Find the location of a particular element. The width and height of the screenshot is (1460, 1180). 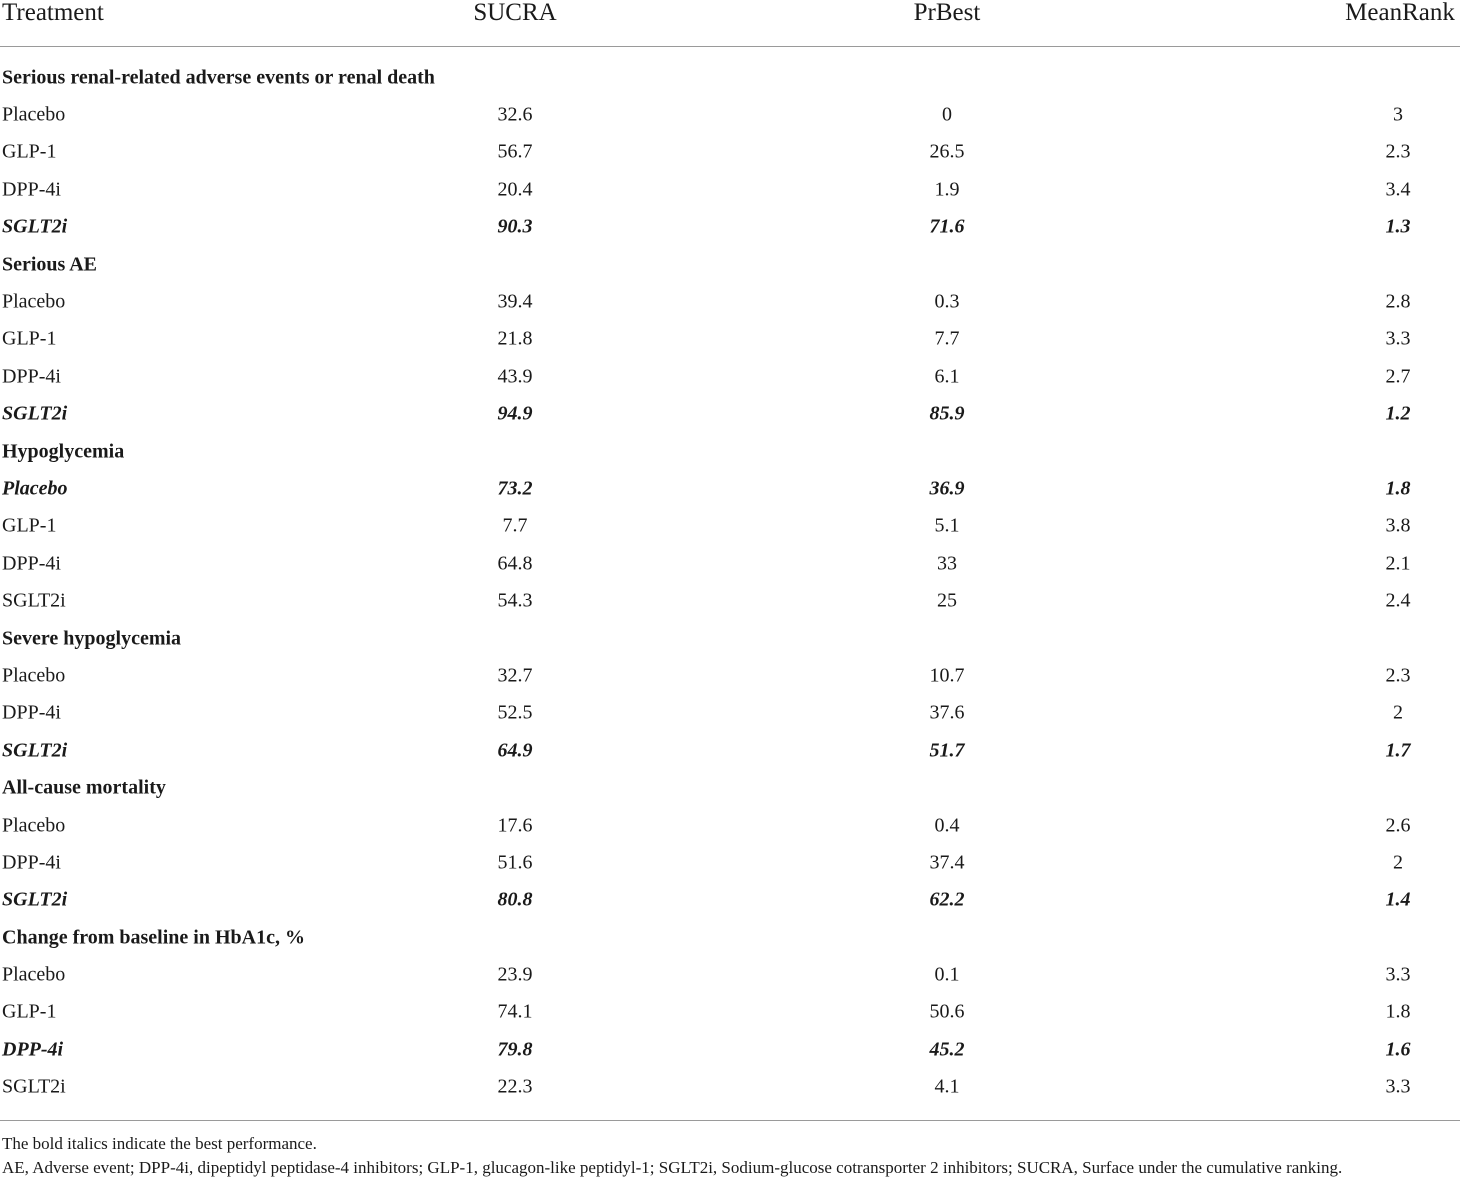

cell-sucra: 20.4 is located at coordinates (515, 189).